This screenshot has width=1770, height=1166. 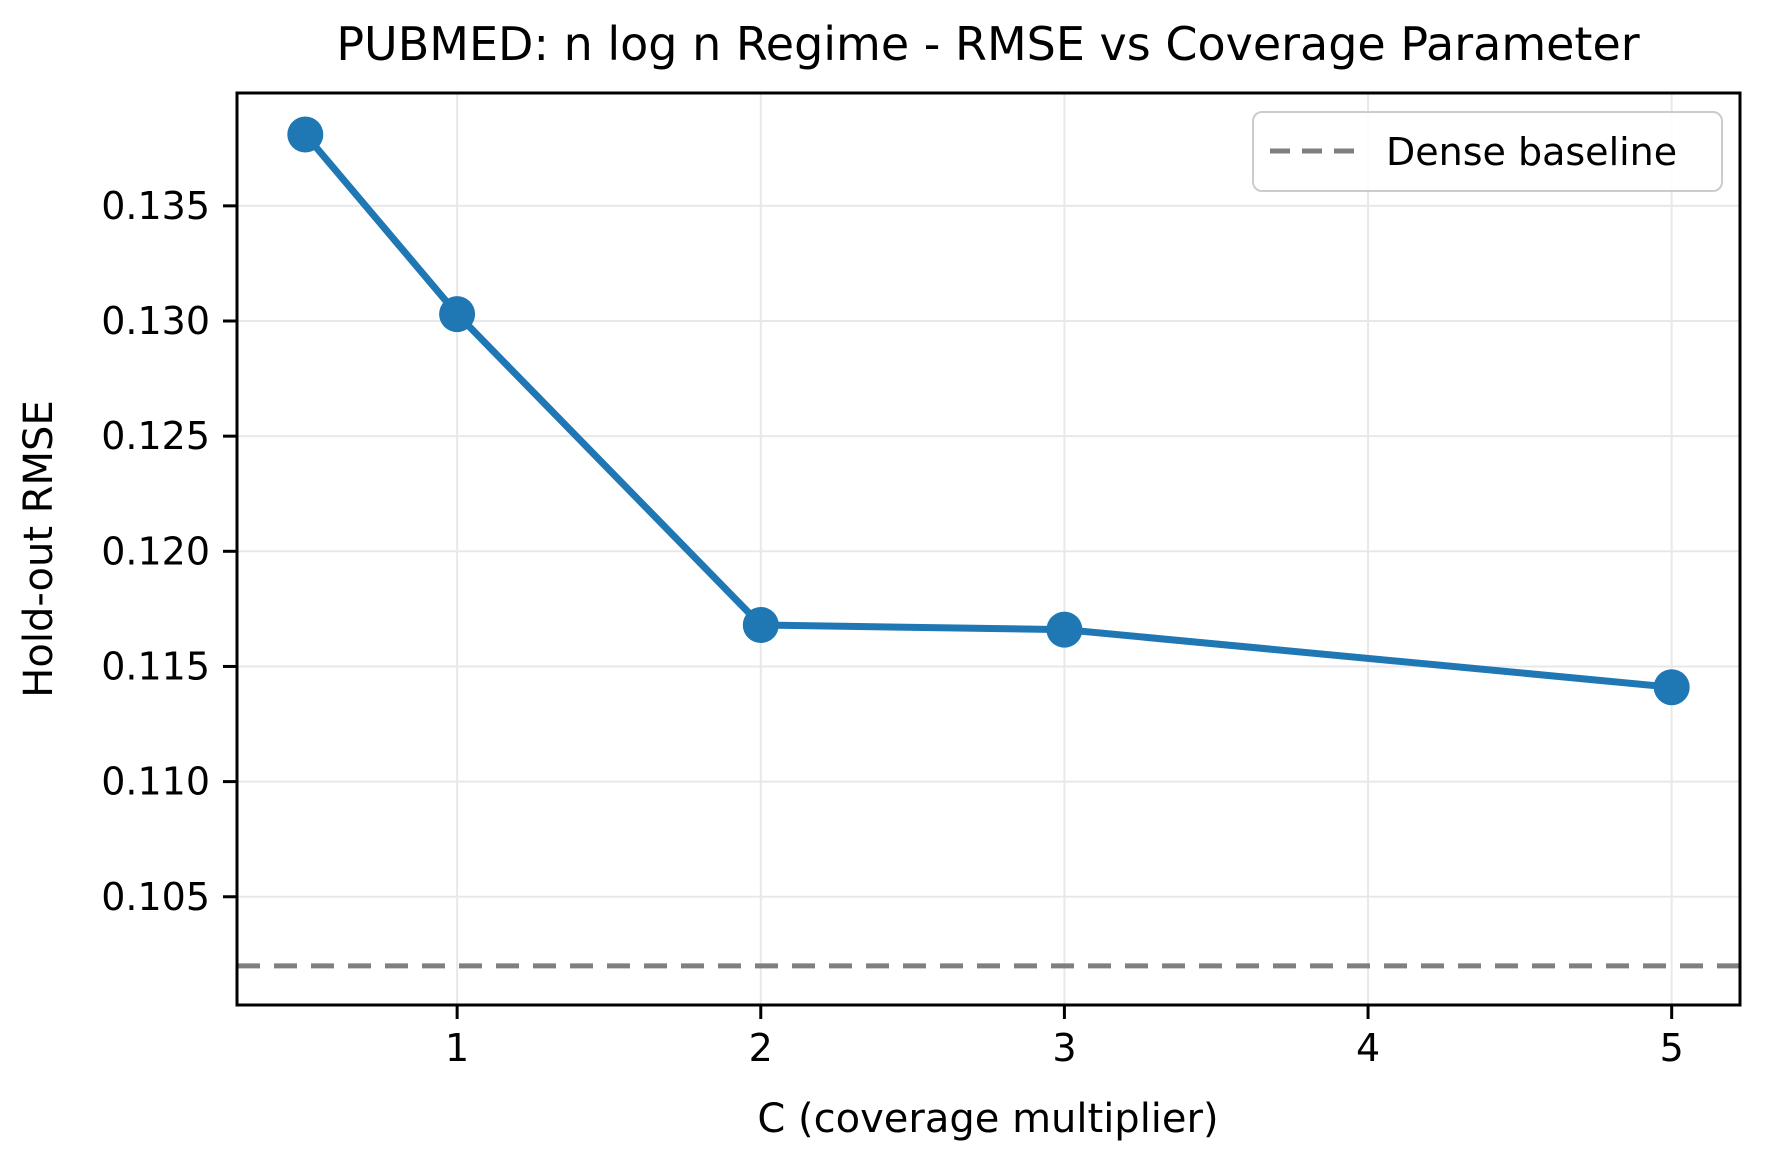 What do you see at coordinates (1064, 1048) in the screenshot?
I see `x-tick-label: 3` at bounding box center [1064, 1048].